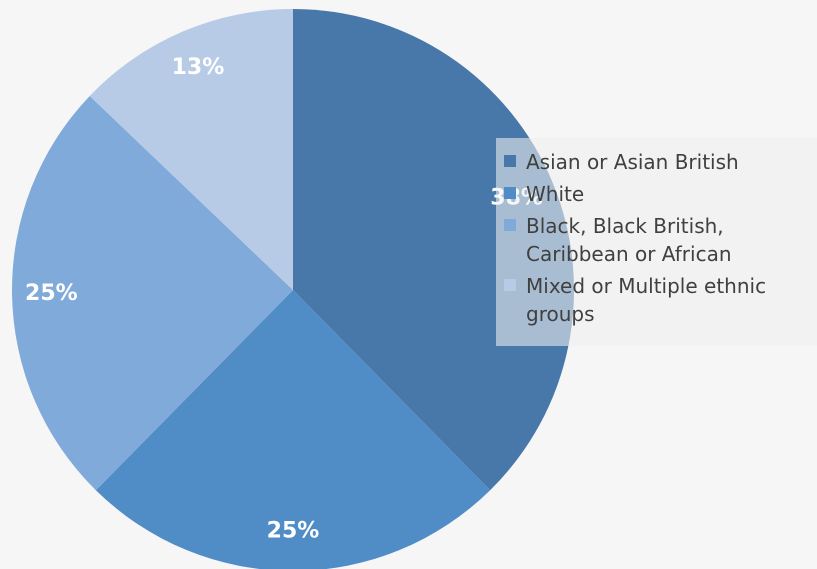 Image resolution: width=817 pixels, height=569 pixels. I want to click on legend-item-asian: Asian or Asian British, so click(658, 162).